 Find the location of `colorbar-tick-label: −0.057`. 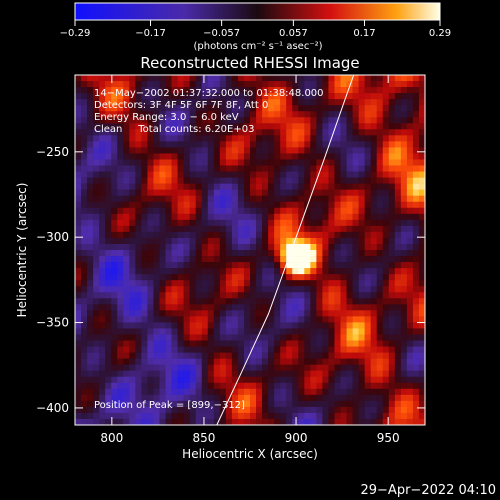

colorbar-tick-label: −0.057 is located at coordinates (221, 33).